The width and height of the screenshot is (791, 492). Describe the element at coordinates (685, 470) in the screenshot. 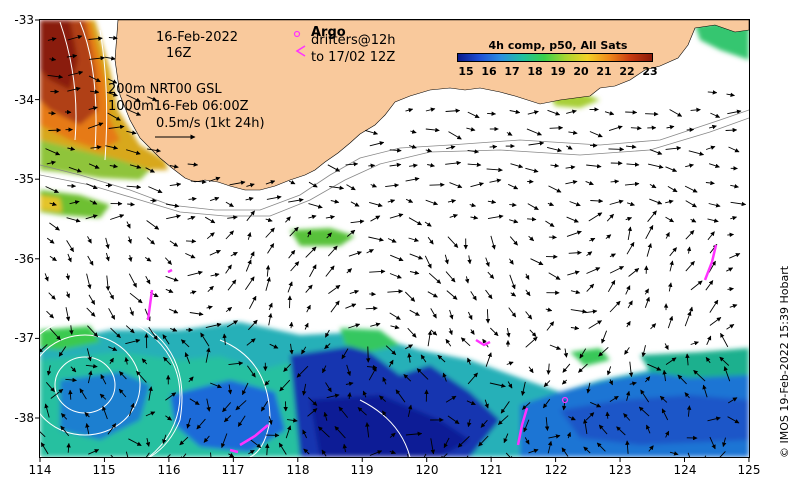

I see `x-tick-label: 124` at that location.